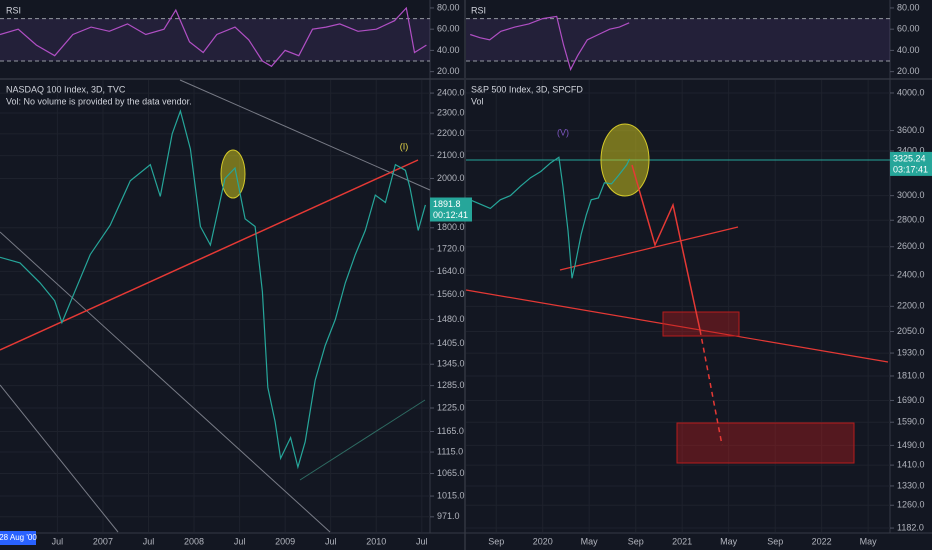  What do you see at coordinates (451, 473) in the screenshot?
I see `y-tick-label: 1065.0` at bounding box center [451, 473].